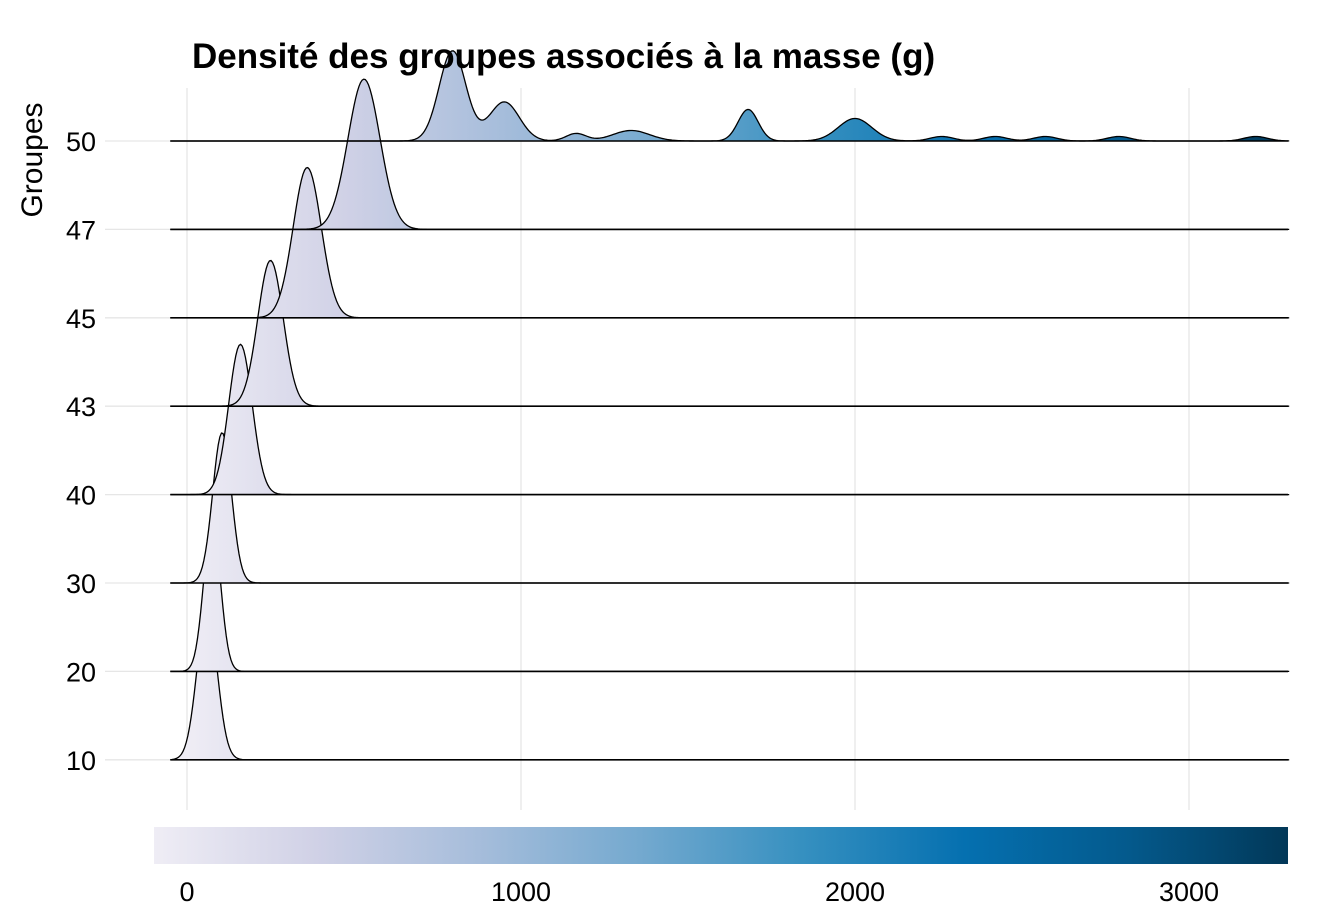  What do you see at coordinates (1189, 892) in the screenshot?
I see `colorbar-tick-label: 3000` at bounding box center [1189, 892].